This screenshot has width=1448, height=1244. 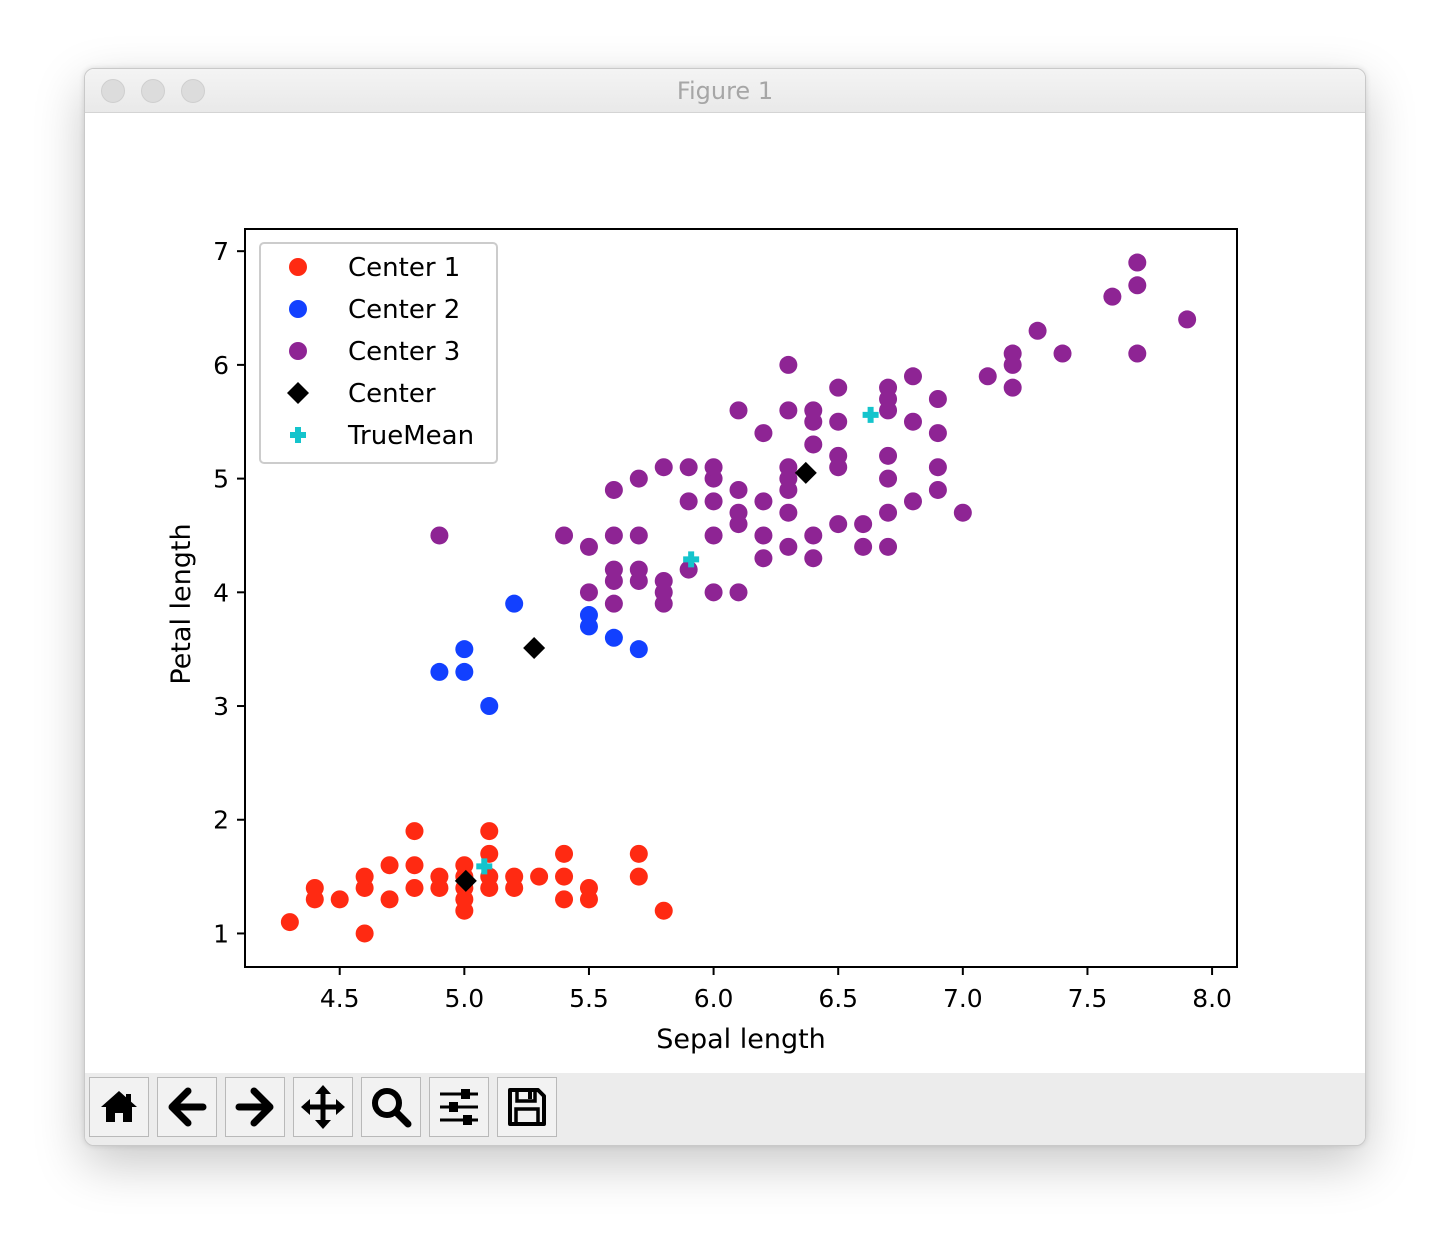 I want to click on x-tick-label: 7.5, so click(x=1088, y=998).